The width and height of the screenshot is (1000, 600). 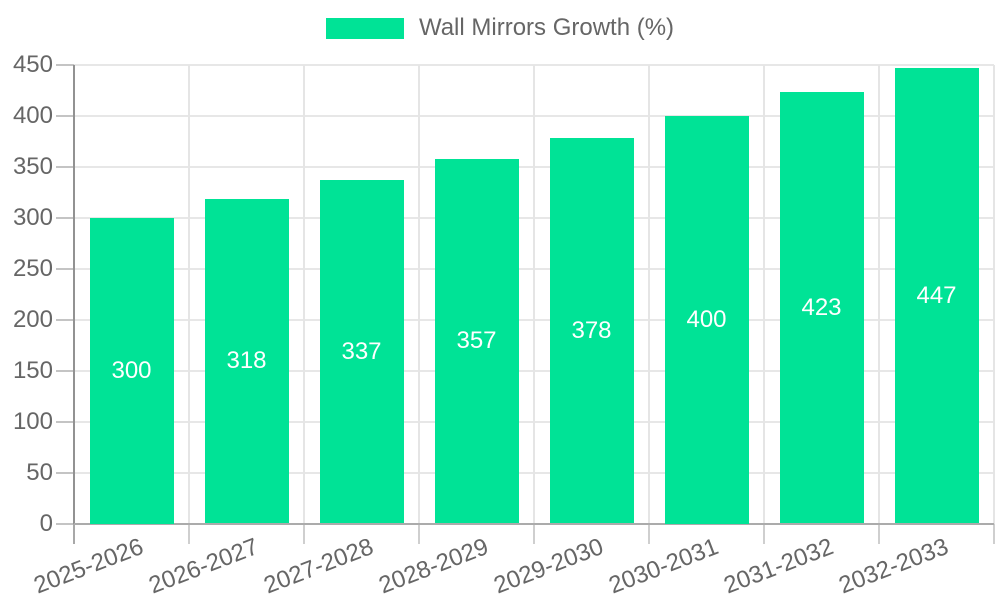 What do you see at coordinates (39, 472) in the screenshot?
I see `y-axis-label: 50` at bounding box center [39, 472].